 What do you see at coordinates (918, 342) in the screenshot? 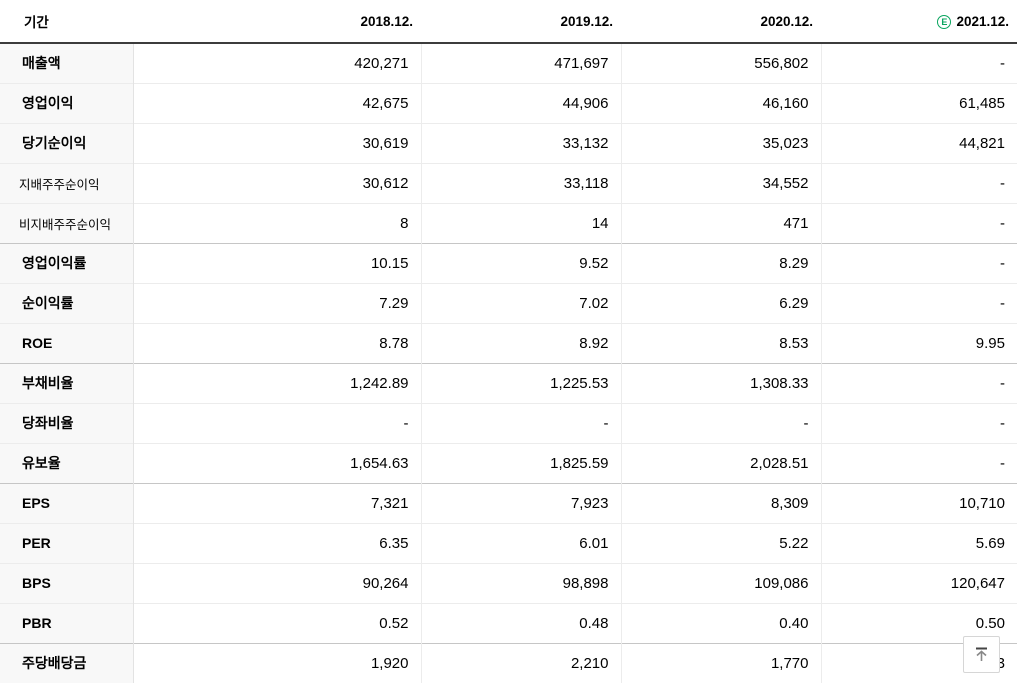
I see `cell-value: 9.95` at bounding box center [918, 342].